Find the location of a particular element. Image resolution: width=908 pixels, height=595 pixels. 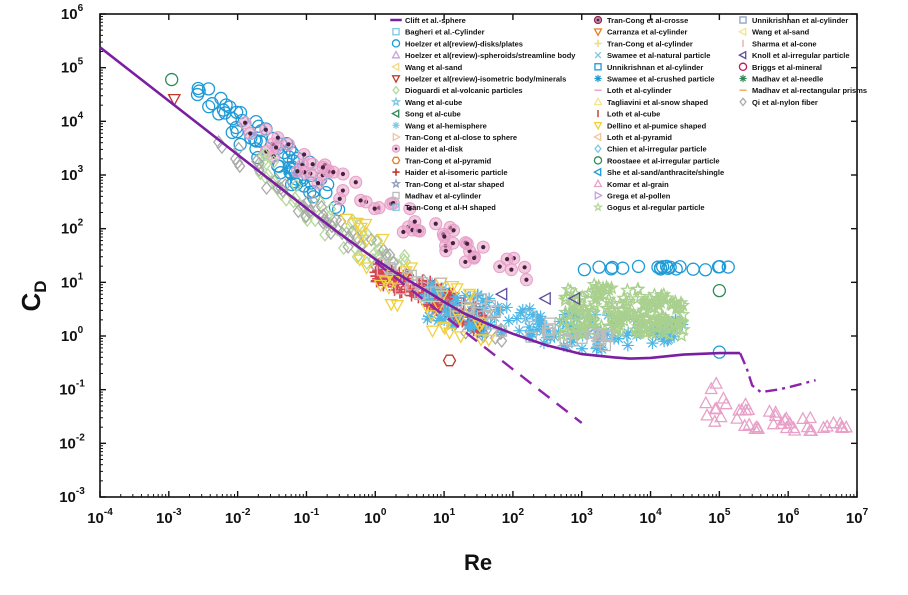

y-axis-title: CD is located at coordinates (33, 295).